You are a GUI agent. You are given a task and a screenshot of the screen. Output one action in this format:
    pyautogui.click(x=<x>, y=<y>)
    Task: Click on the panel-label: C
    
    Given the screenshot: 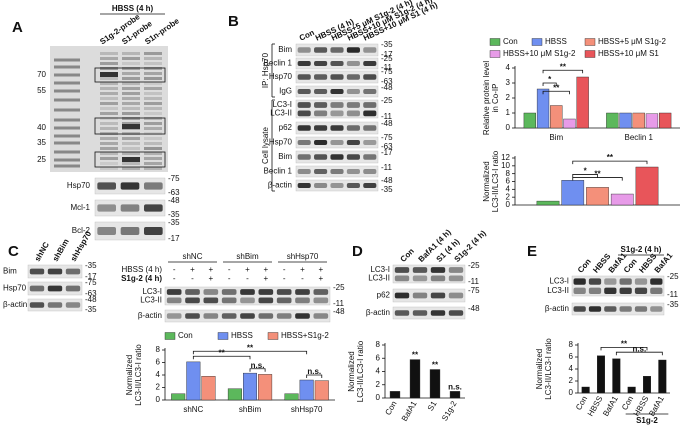 What is the action you would take?
    pyautogui.click(x=13, y=251)
    